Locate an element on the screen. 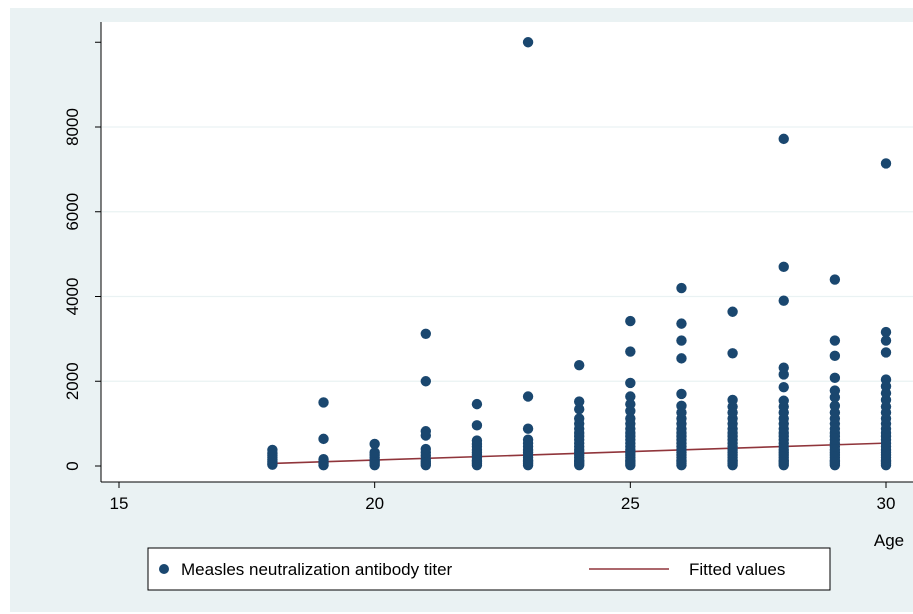  x-axis-title: Age is located at coordinates (889, 540).